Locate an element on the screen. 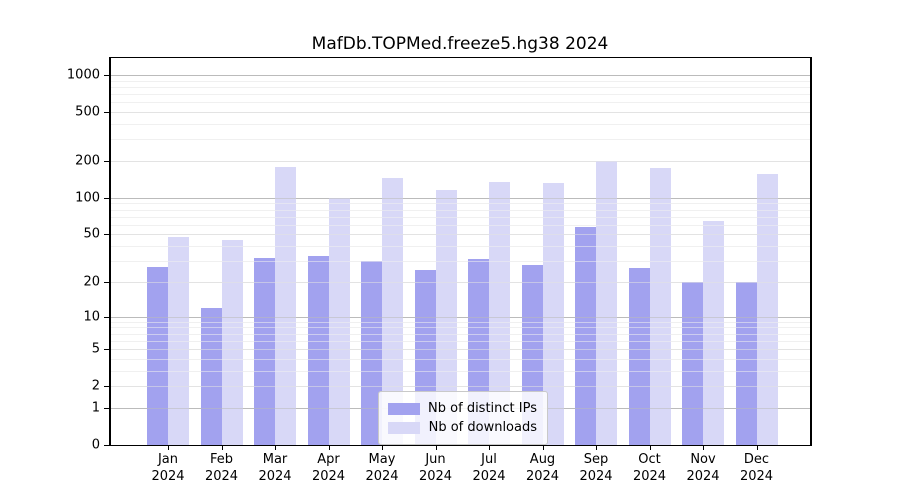  y-tick-label: 1000 is located at coordinates (83, 75).